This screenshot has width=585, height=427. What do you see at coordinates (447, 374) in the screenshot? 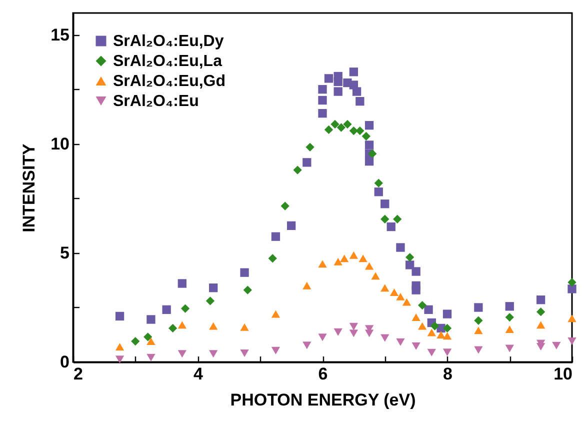
I see `x-tick-label: 8` at bounding box center [447, 374].